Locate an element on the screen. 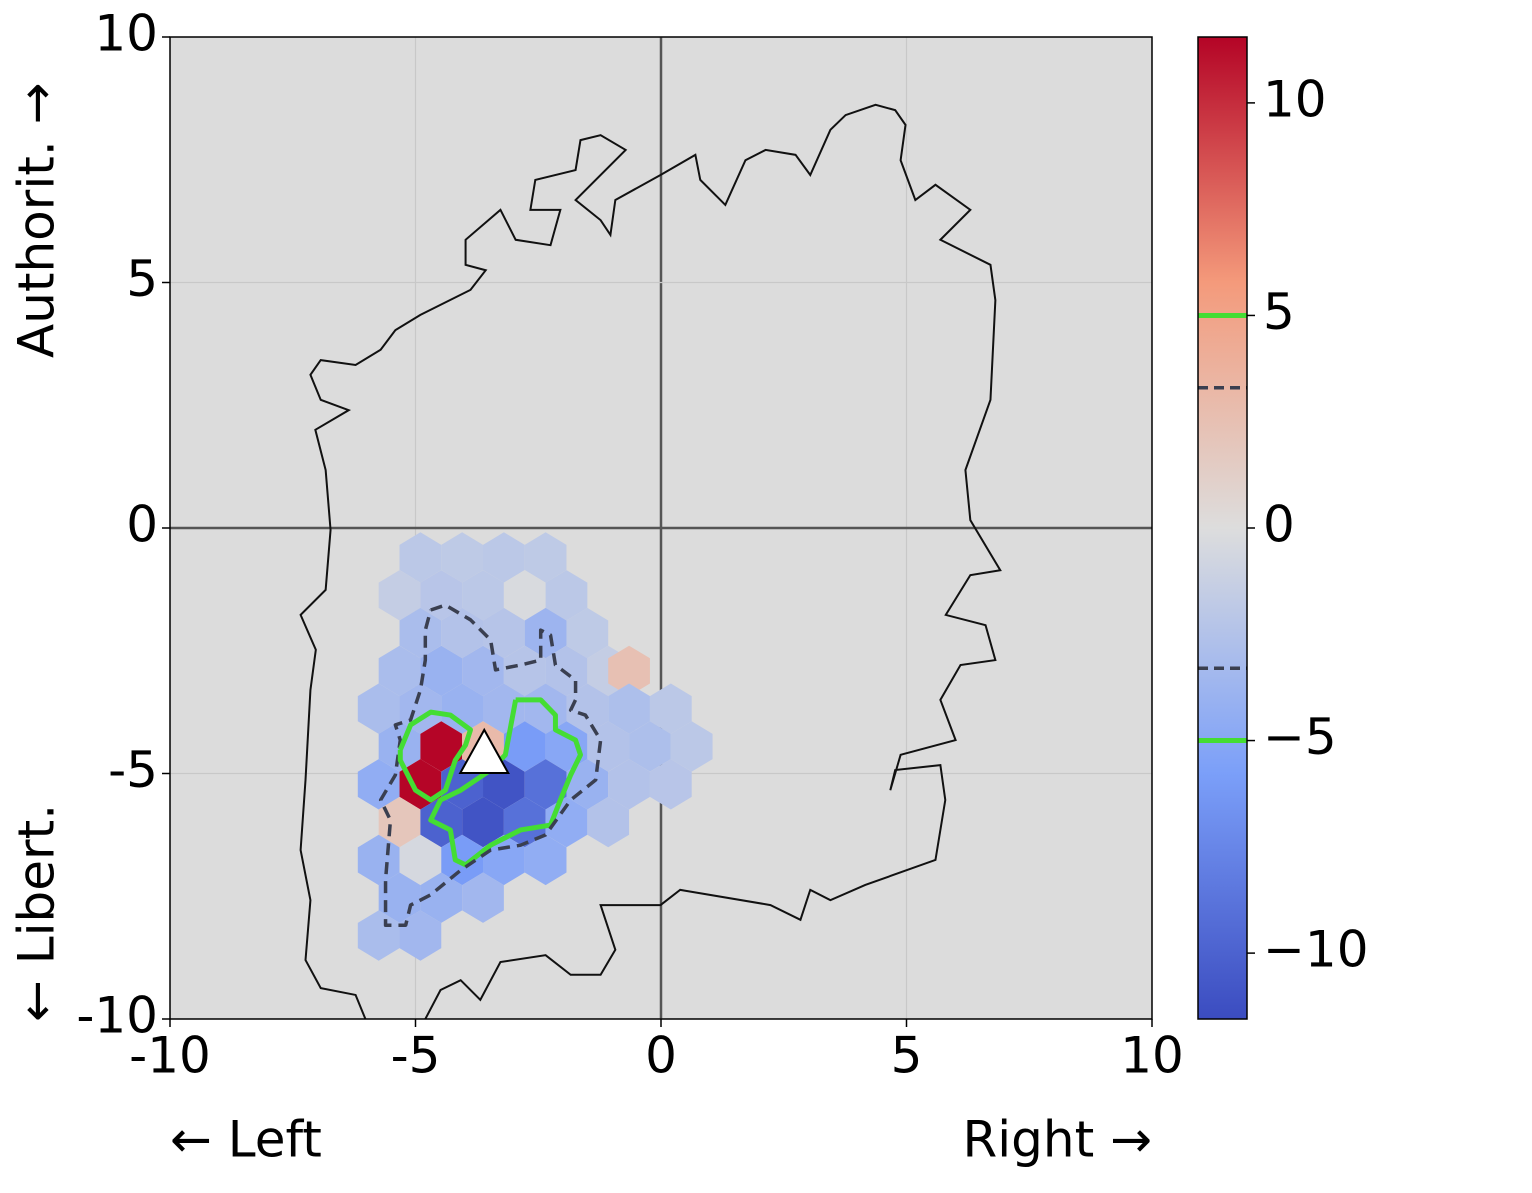 This screenshot has width=1532, height=1193. colorbar is located at coordinates (1222, 528).